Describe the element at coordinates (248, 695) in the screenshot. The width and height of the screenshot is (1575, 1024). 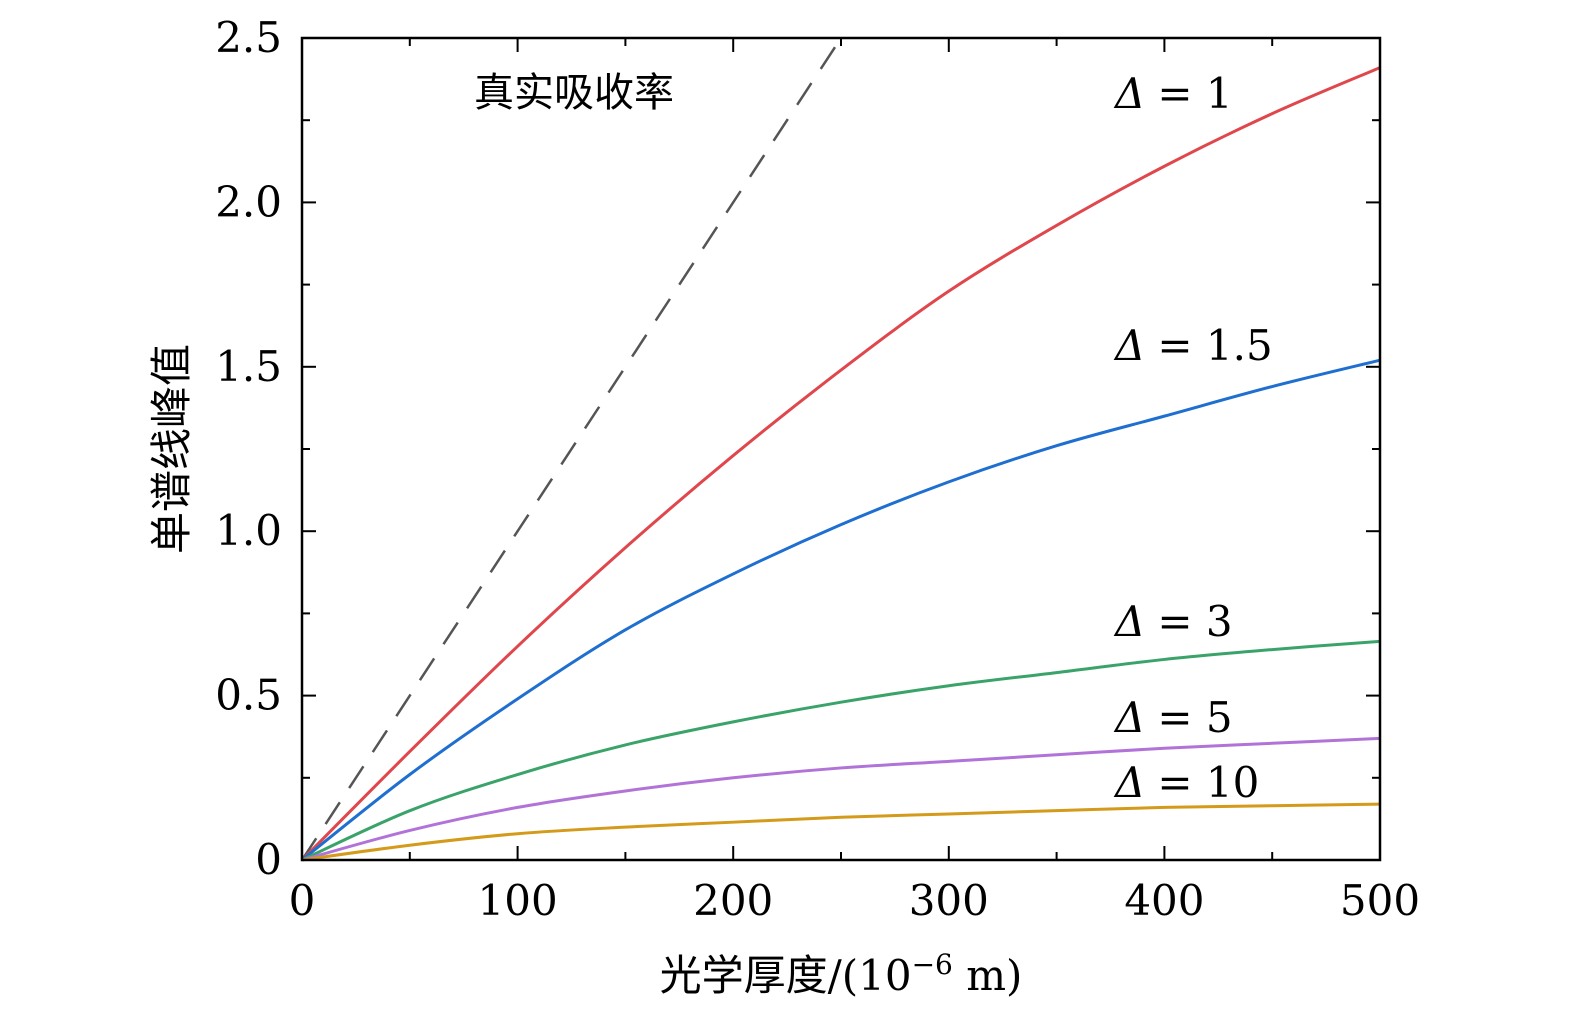
I see `y-tick-label: 0.5` at that location.